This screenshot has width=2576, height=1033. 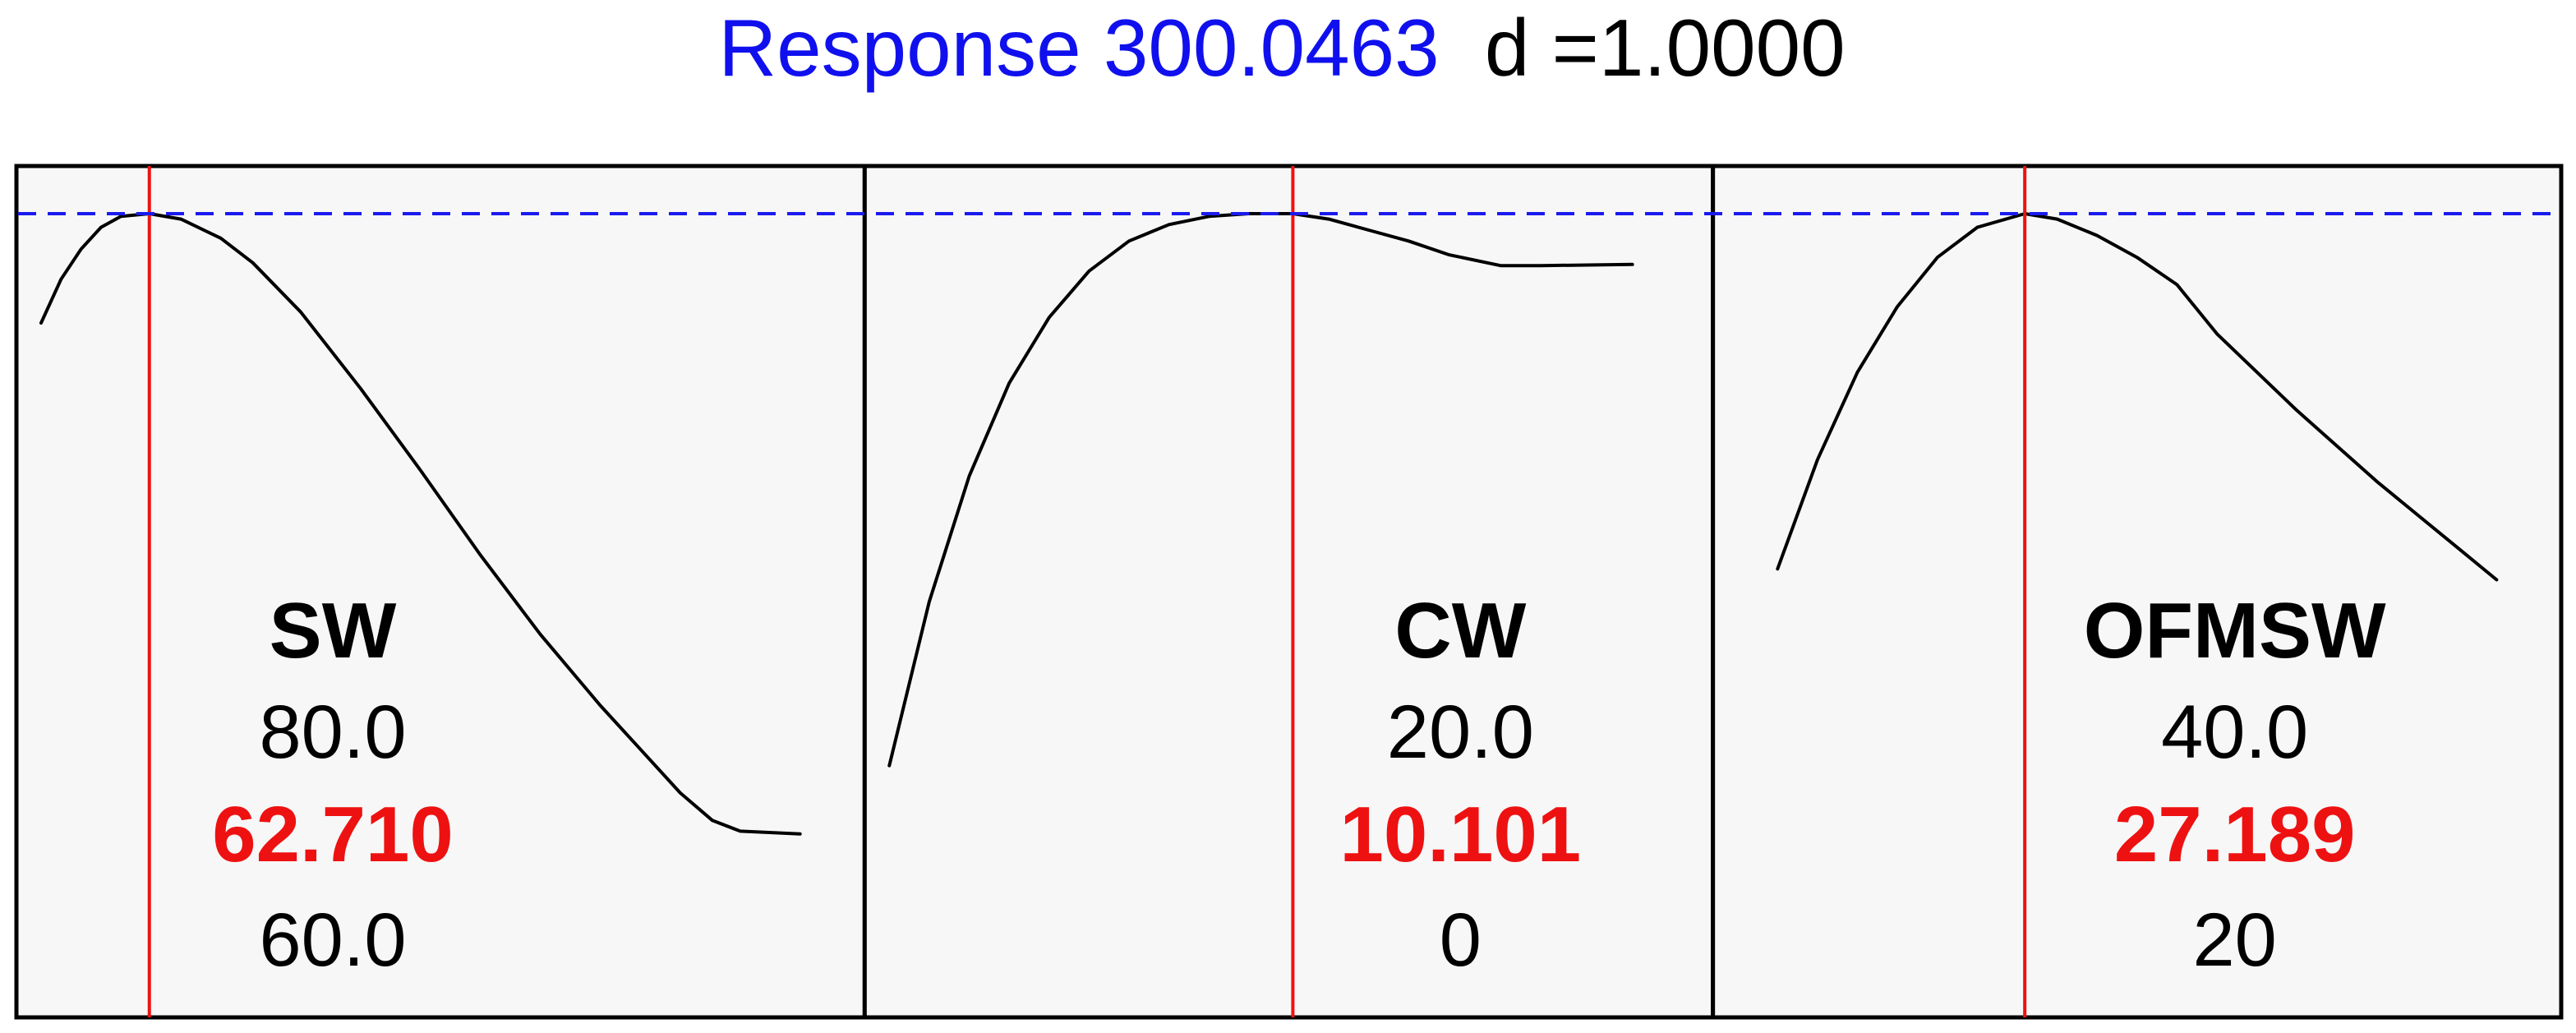 What do you see at coordinates (1078, 47) in the screenshot?
I see `response-value-label: Response 300.0463` at bounding box center [1078, 47].